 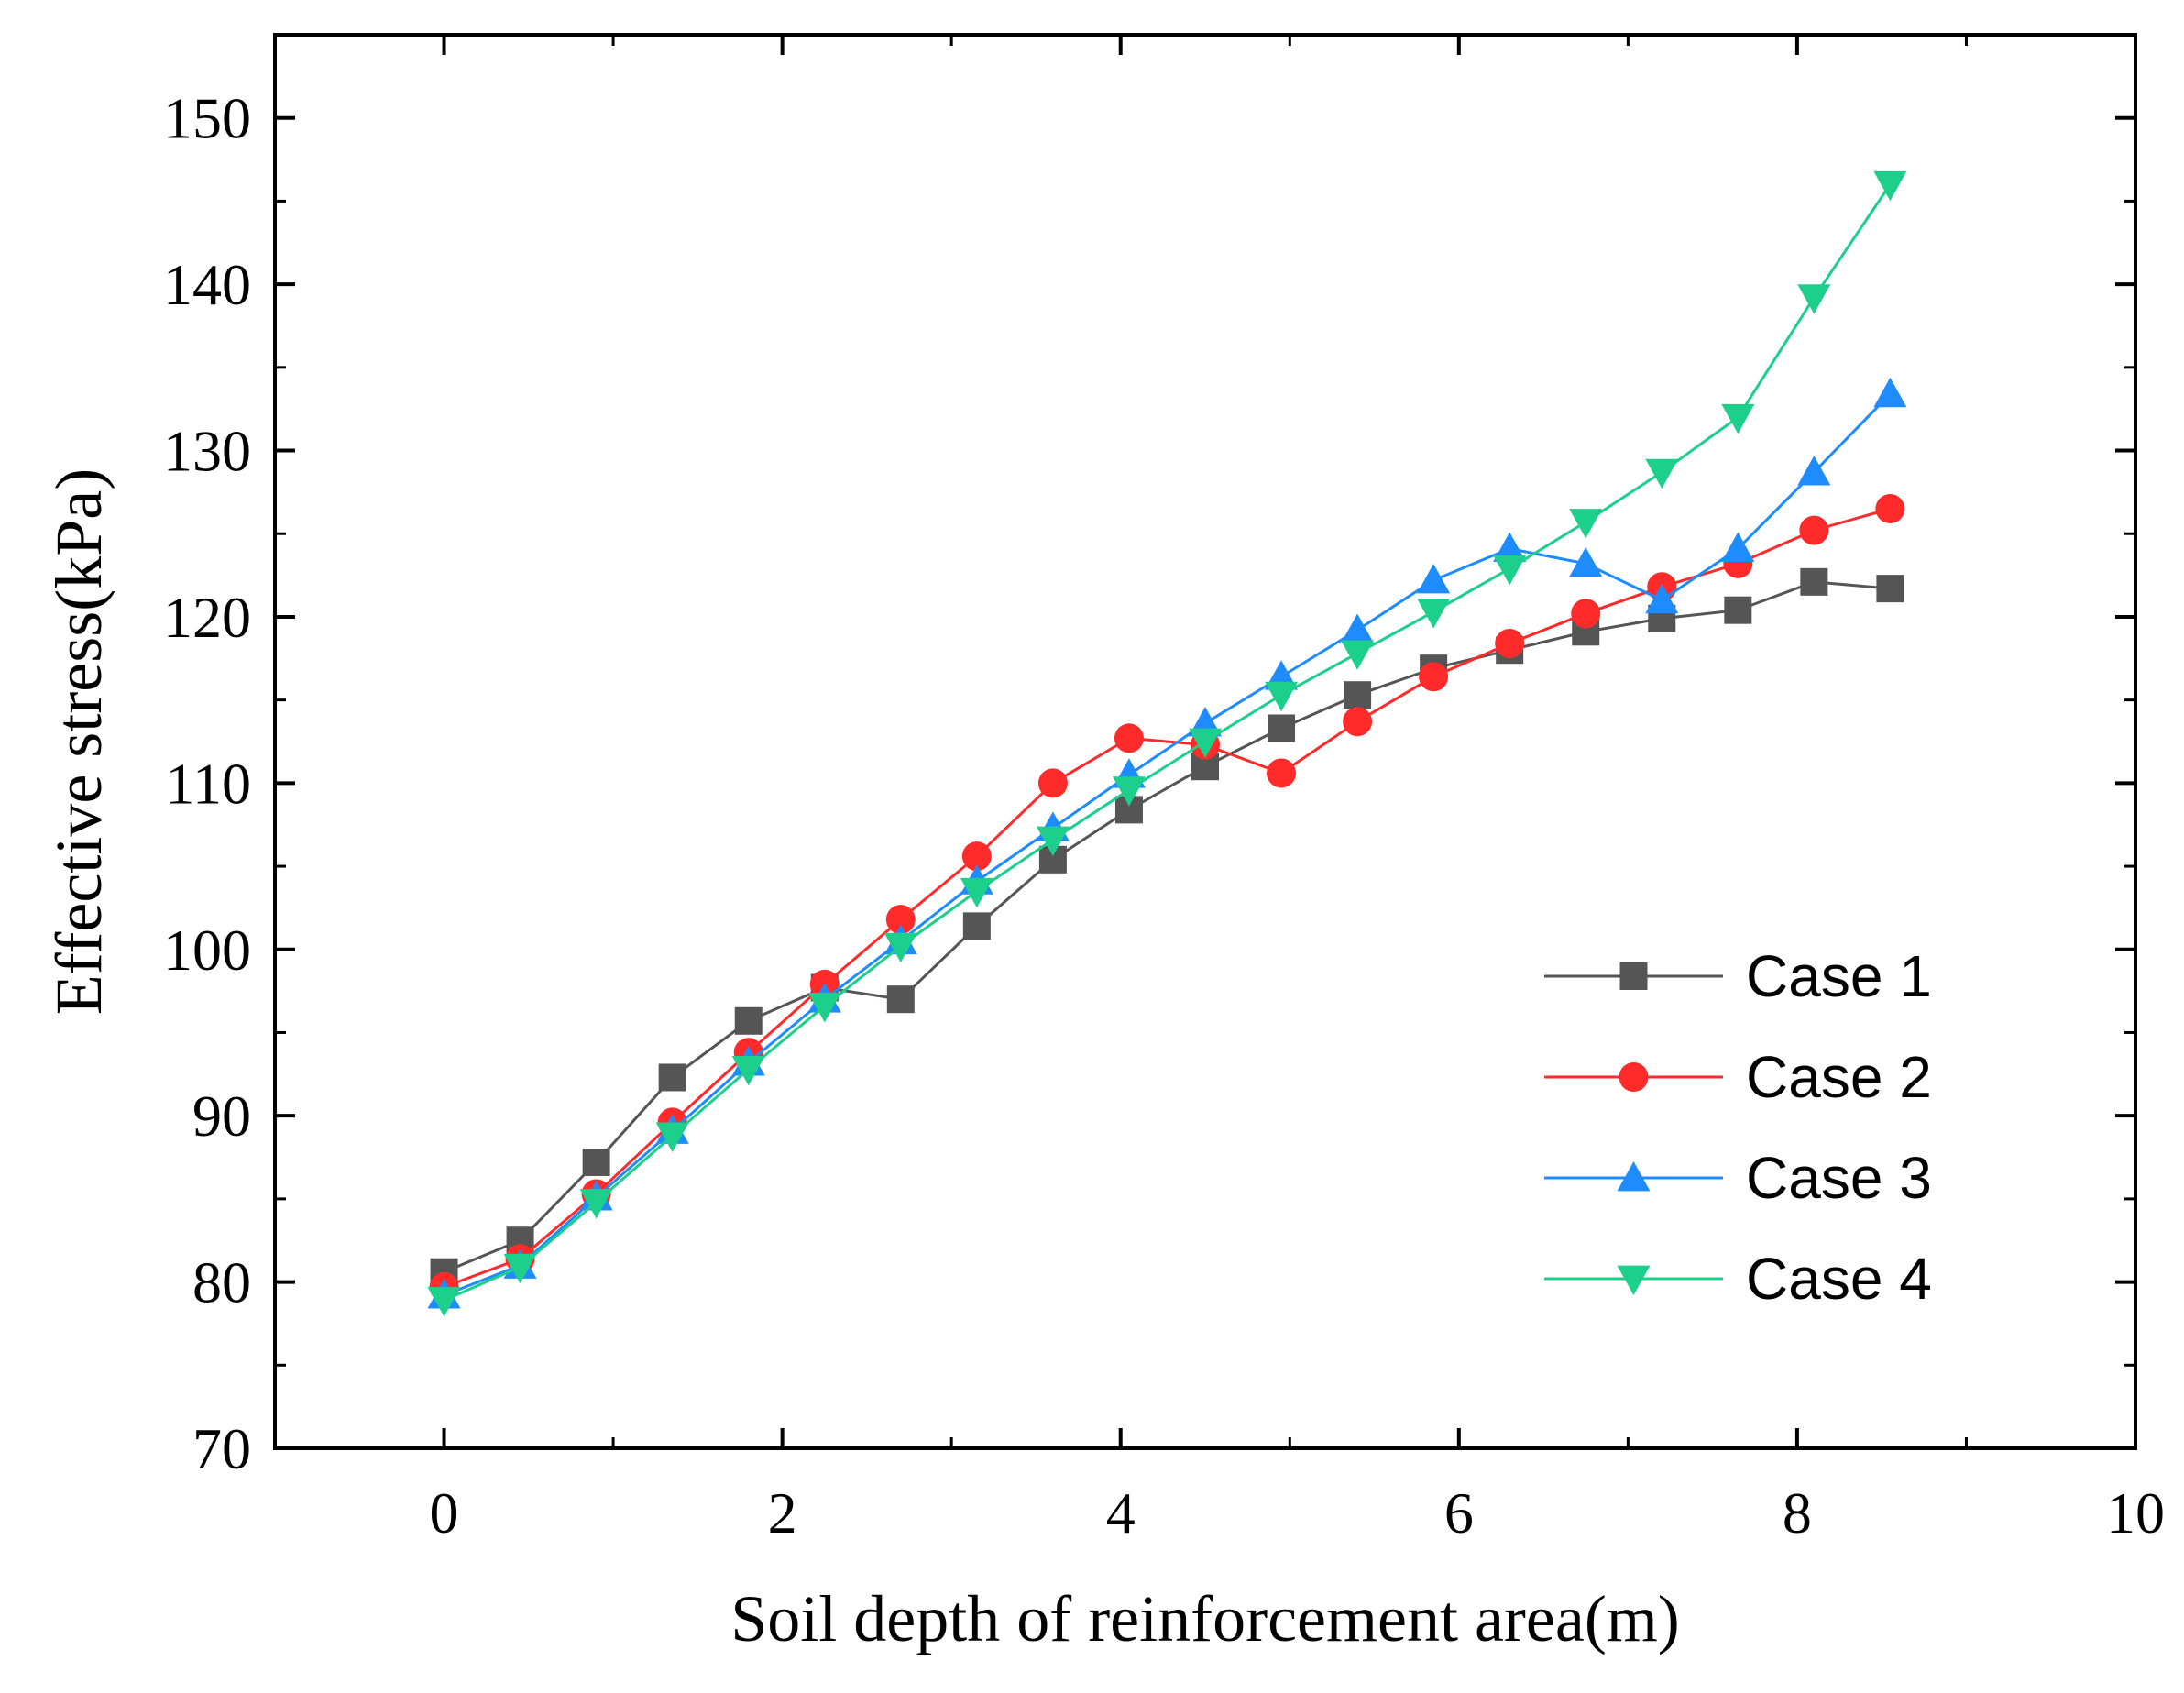 What do you see at coordinates (221, 1116) in the screenshot?
I see `y-tick-label: 90` at bounding box center [221, 1116].